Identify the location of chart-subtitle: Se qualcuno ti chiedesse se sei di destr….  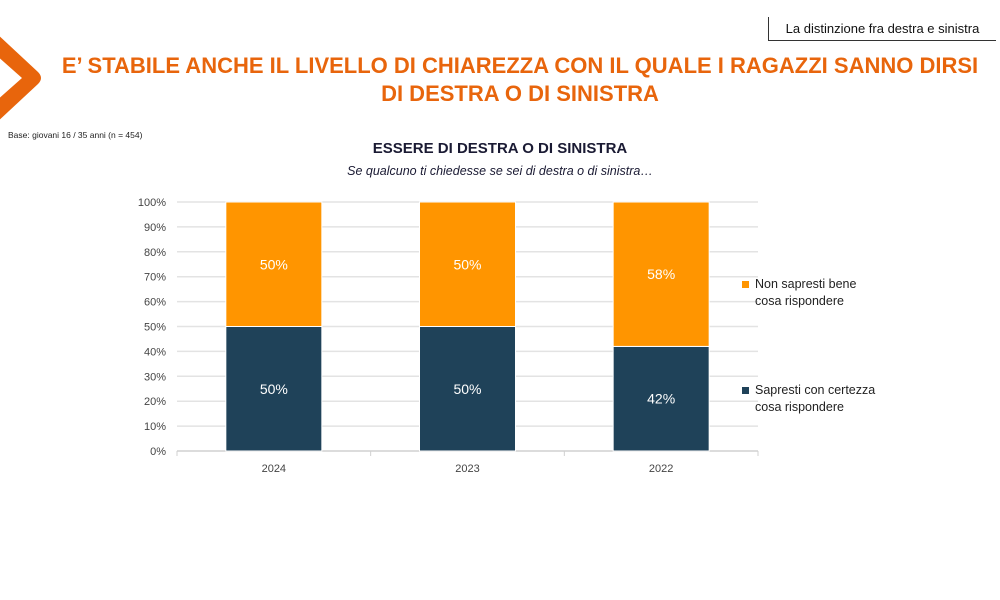
(500, 171).